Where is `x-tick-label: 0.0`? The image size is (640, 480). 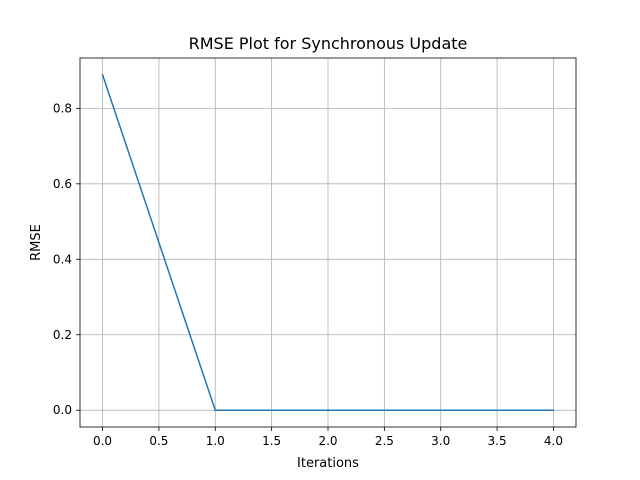 x-tick-label: 0.0 is located at coordinates (102, 441).